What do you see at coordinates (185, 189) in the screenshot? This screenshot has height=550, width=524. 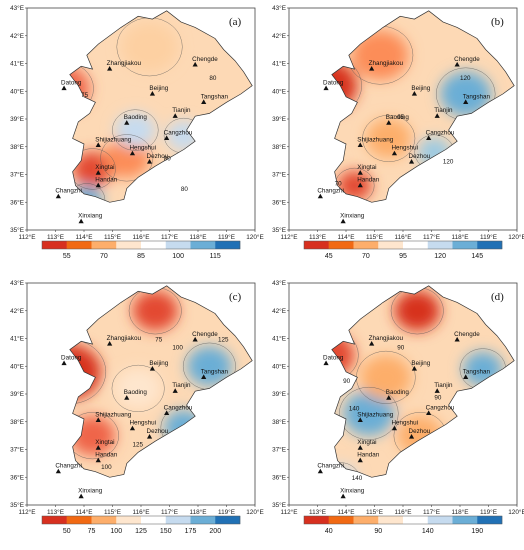 I see `contour-label: 80` at bounding box center [185, 189].